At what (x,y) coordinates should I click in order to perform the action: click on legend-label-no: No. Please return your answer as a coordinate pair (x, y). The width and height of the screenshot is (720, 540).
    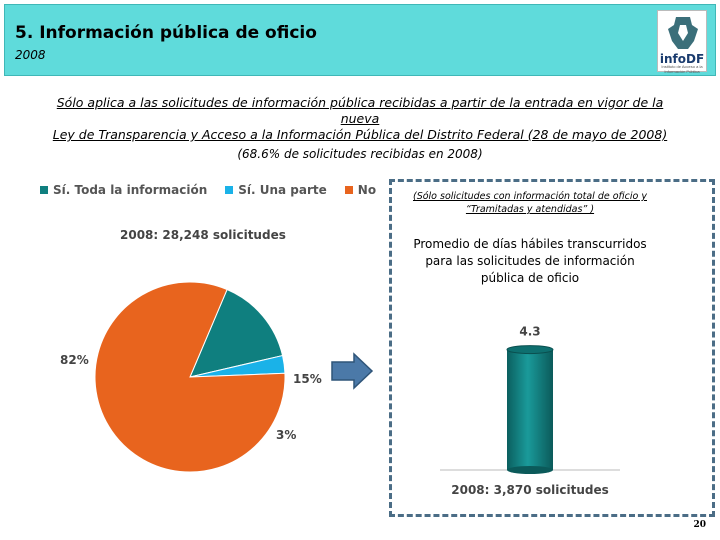
    Looking at the image, I should click on (367, 190).